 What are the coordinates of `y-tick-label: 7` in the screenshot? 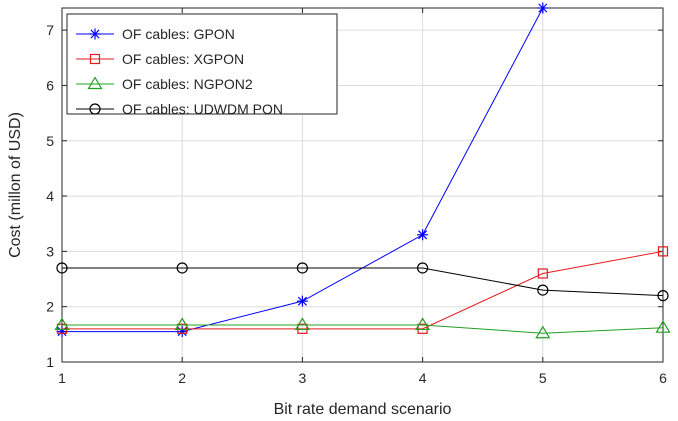 It's located at (50, 30).